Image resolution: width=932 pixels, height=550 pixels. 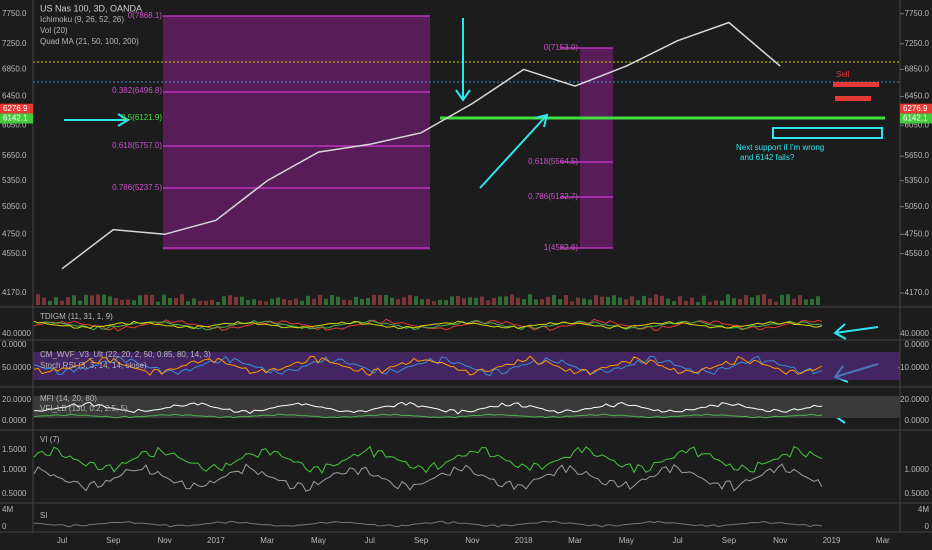 What do you see at coordinates (91, 8) in the screenshot?
I see `chart-title: US Nas 100, 3D, OANDA` at bounding box center [91, 8].